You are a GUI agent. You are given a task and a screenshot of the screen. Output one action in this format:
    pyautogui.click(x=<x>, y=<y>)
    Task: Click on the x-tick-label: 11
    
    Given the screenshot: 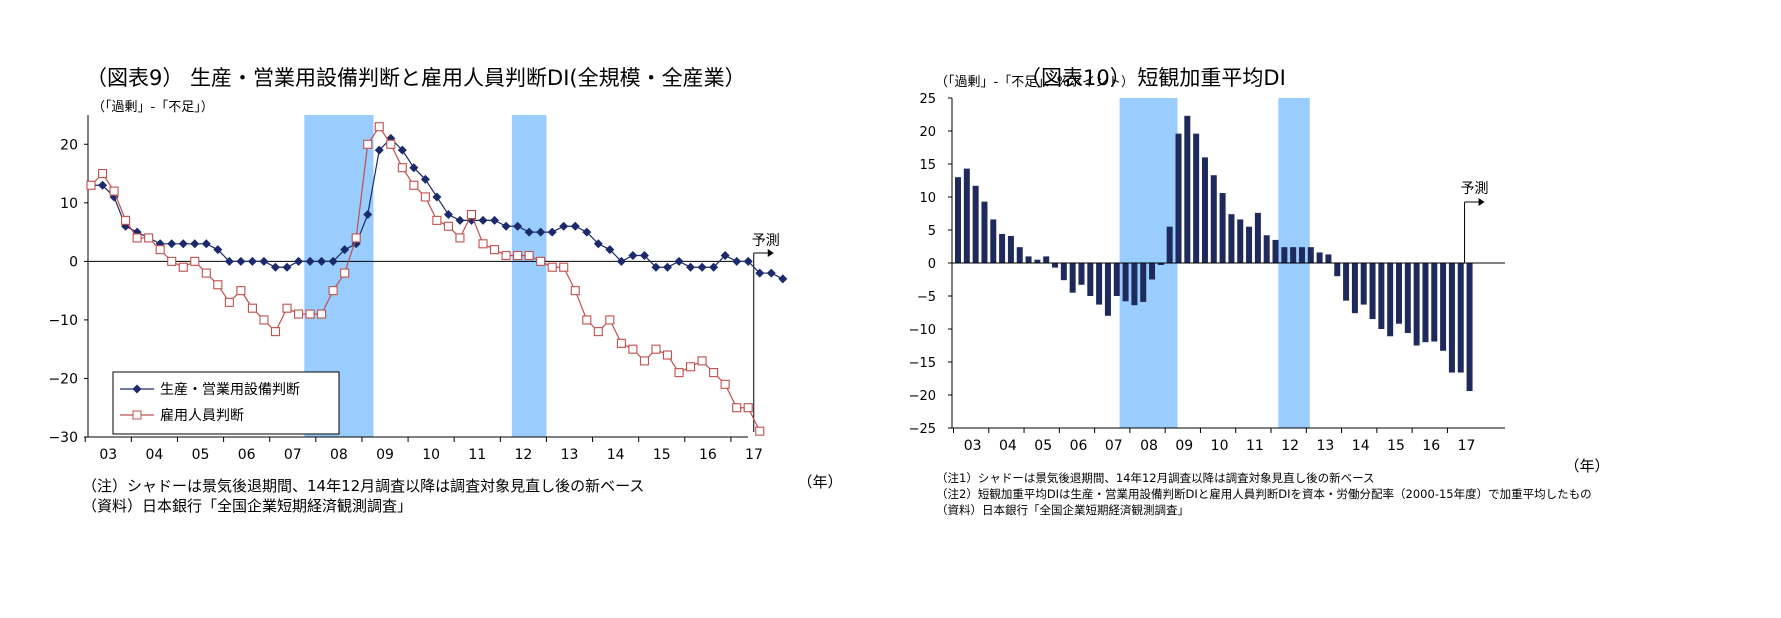 What is the action you would take?
    pyautogui.click(x=1255, y=446)
    